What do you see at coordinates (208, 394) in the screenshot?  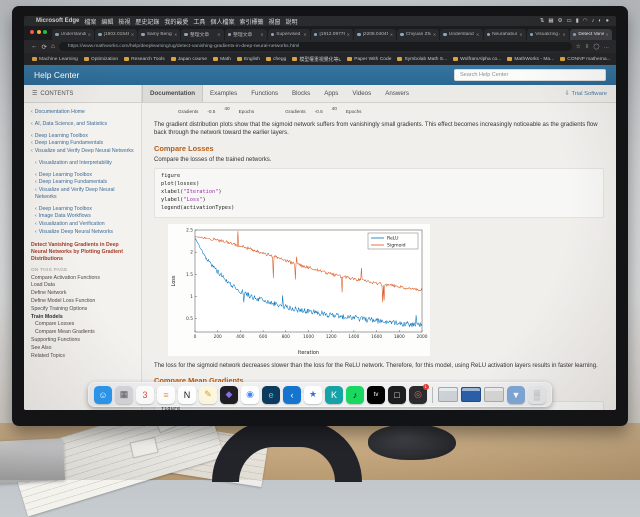 I see `notes: ✎` at bounding box center [208, 394].